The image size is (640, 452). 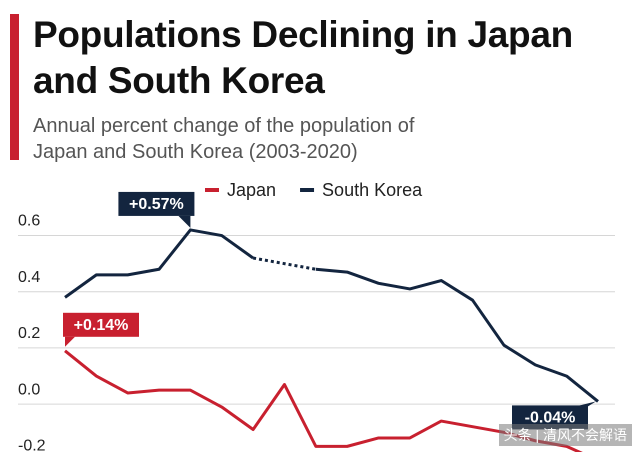 What do you see at coordinates (251, 190) in the screenshot?
I see `legend-label: Japan` at bounding box center [251, 190].